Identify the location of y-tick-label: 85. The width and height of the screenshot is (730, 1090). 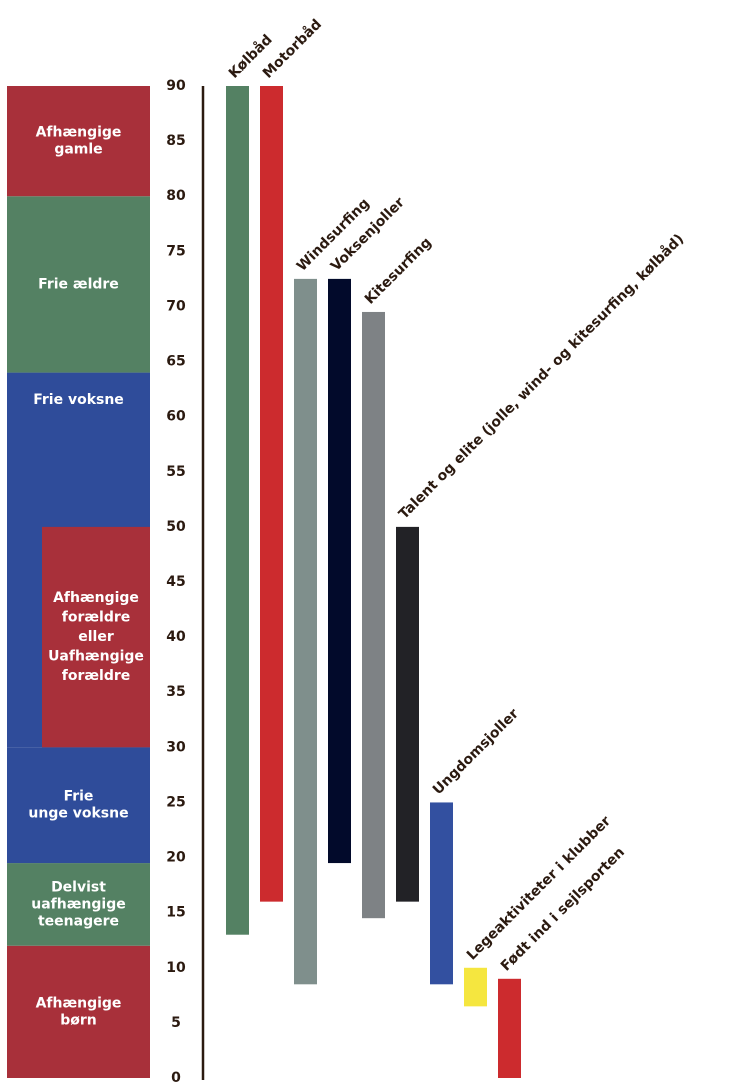
(175, 141).